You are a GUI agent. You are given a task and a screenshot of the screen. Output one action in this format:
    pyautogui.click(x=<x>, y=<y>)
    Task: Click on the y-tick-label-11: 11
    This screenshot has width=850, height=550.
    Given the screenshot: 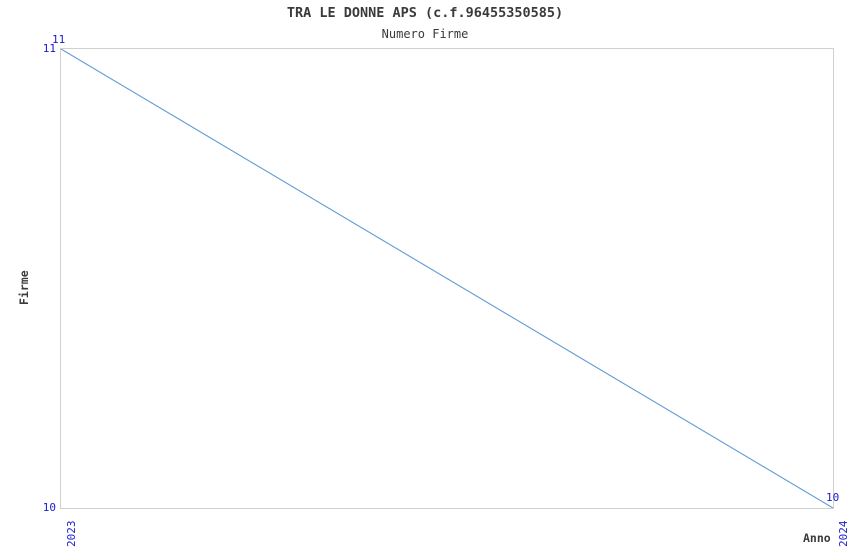 What is the action you would take?
    pyautogui.click(x=49, y=48)
    